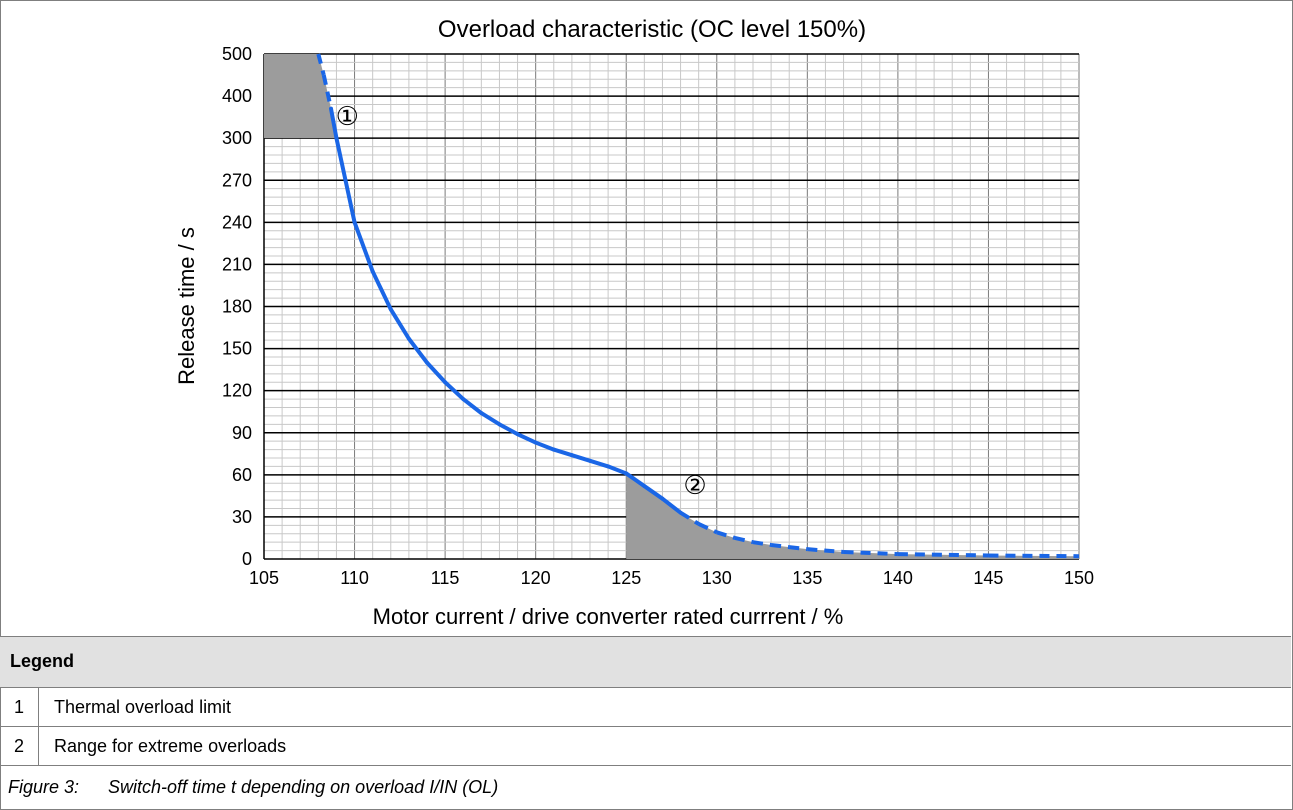 This screenshot has width=1293, height=810. What do you see at coordinates (42, 661) in the screenshot?
I see `legend-heading: Legend` at bounding box center [42, 661].